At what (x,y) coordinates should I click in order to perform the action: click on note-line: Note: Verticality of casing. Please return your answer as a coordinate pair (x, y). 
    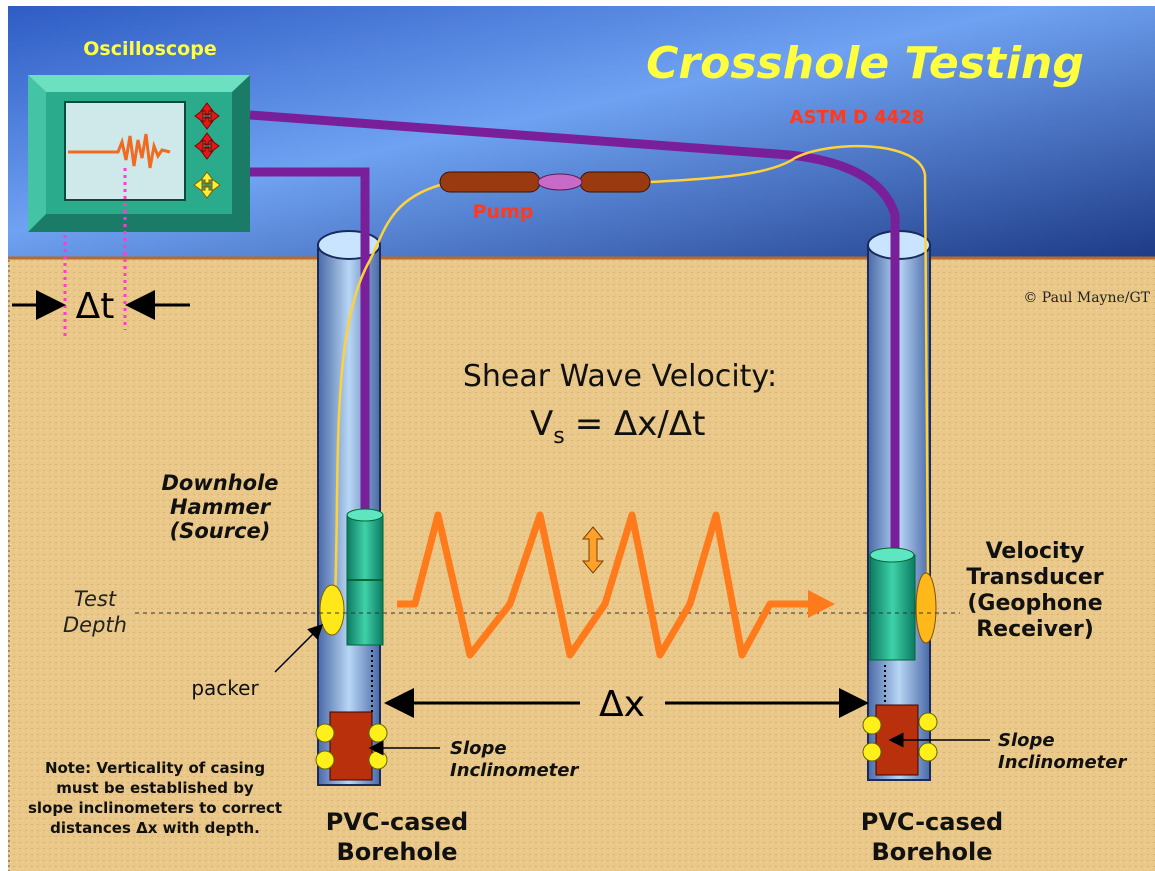
    Looking at the image, I should click on (155, 768).